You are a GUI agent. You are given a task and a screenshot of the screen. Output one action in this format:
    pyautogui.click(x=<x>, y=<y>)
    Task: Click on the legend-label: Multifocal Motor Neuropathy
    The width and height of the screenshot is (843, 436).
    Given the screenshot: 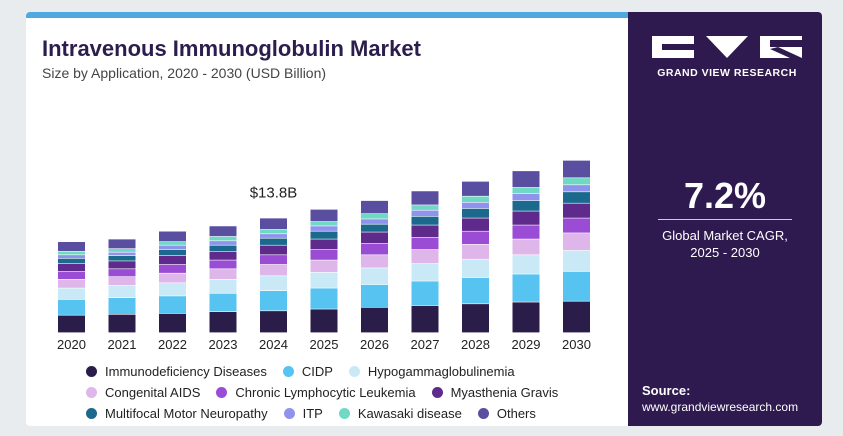 What is the action you would take?
    pyautogui.click(x=186, y=413)
    